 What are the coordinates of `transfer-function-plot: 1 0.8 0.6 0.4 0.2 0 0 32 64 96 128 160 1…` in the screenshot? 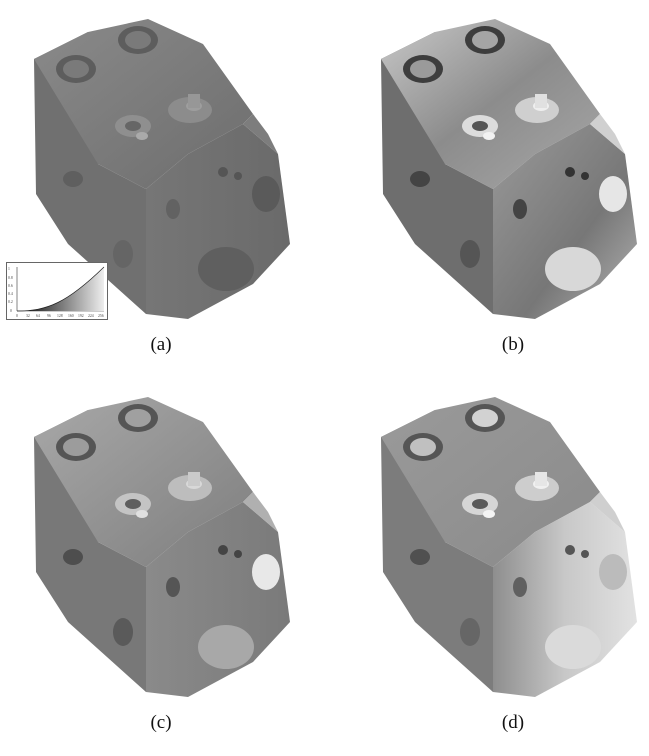 It's located at (56, 292).